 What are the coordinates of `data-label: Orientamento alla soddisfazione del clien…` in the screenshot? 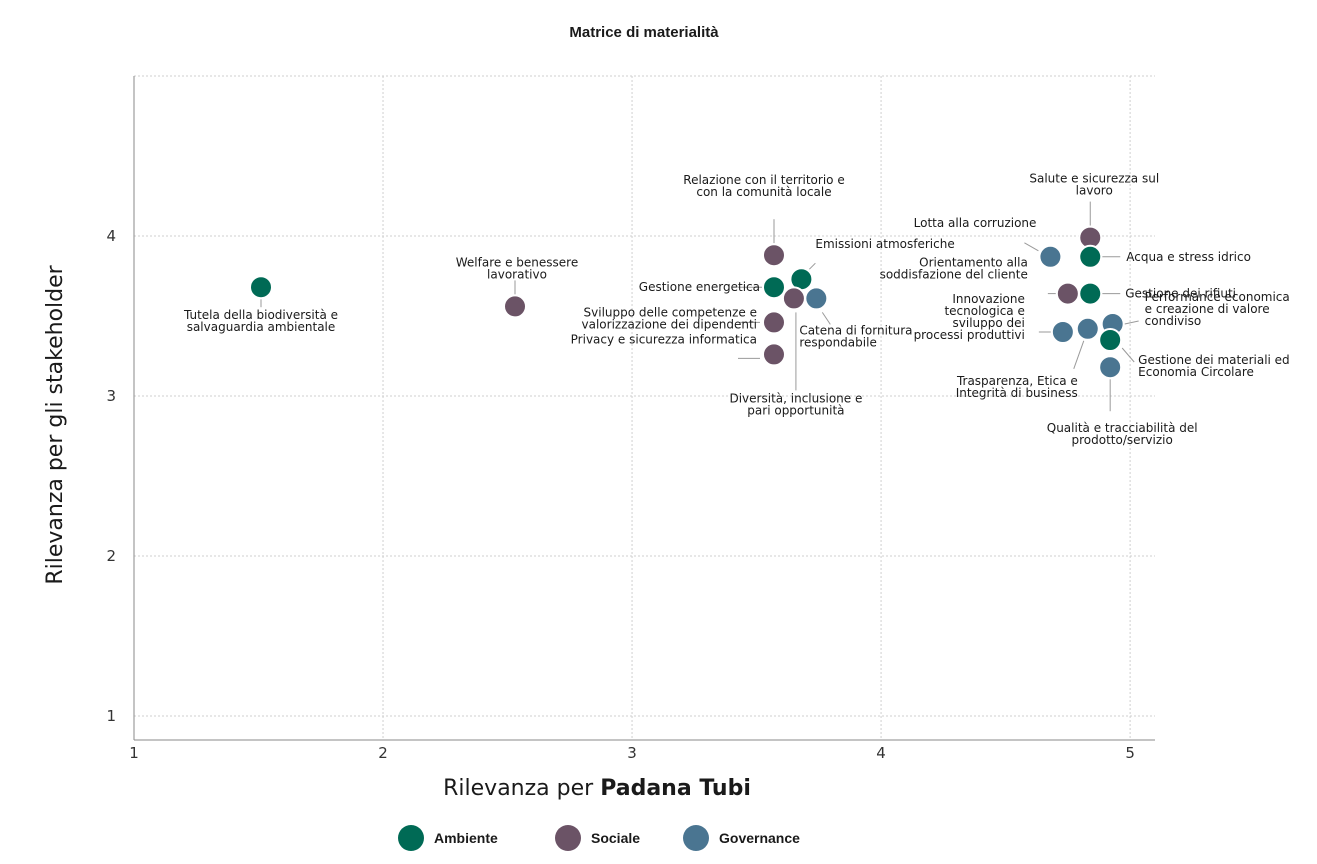 It's located at (954, 269).